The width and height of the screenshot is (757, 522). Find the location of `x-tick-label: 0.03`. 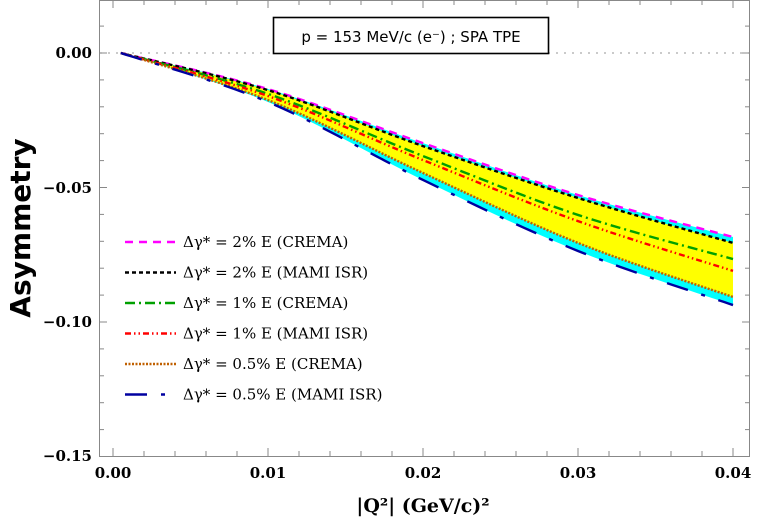

x-tick-label: 0.03 is located at coordinates (578, 473).